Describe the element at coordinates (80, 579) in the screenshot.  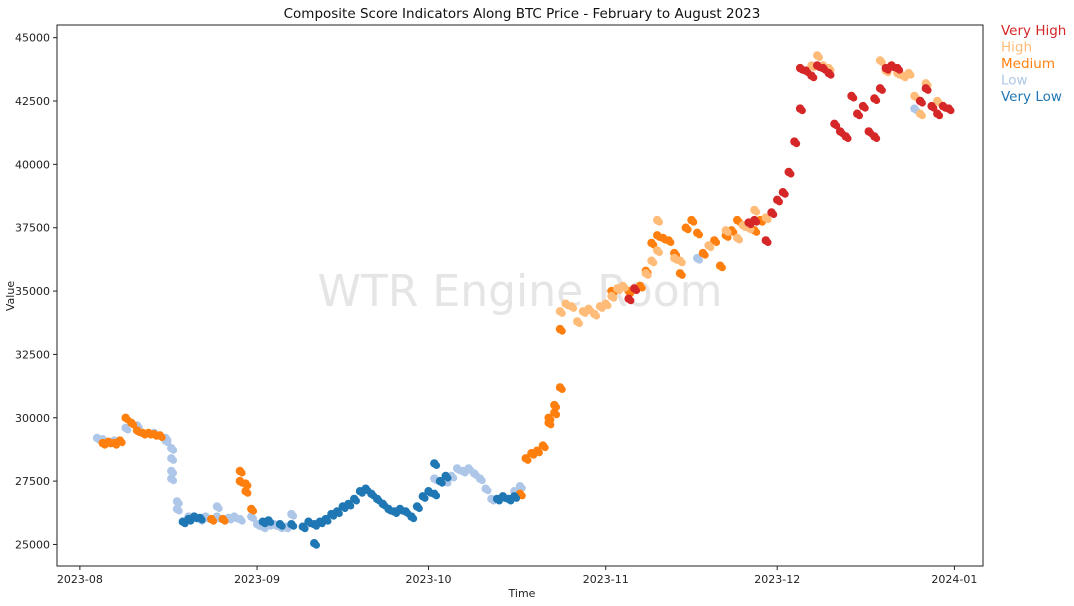
I see `x-tick-label: 2023-08` at that location.